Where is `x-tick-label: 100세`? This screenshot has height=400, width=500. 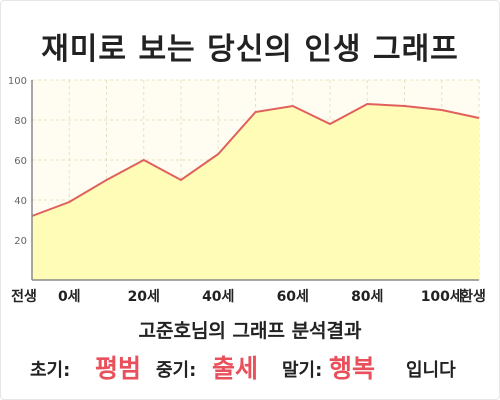 x-tick-label: 100세 is located at coordinates (442, 297).